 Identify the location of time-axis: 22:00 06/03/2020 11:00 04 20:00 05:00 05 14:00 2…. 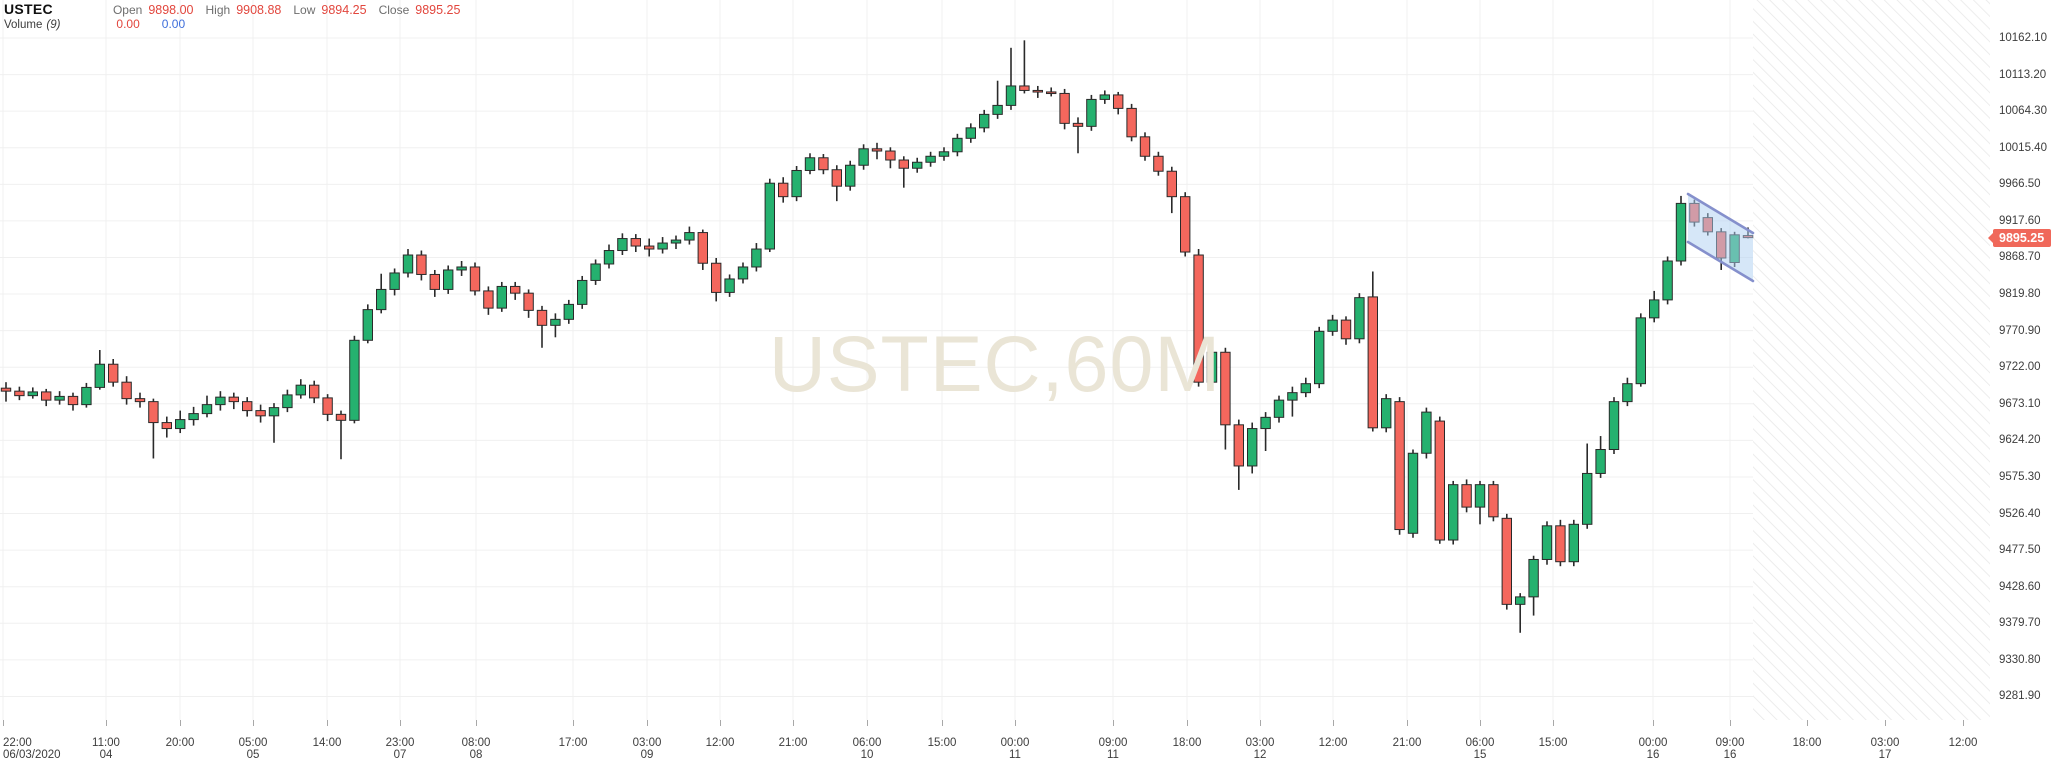
(1032, 741).